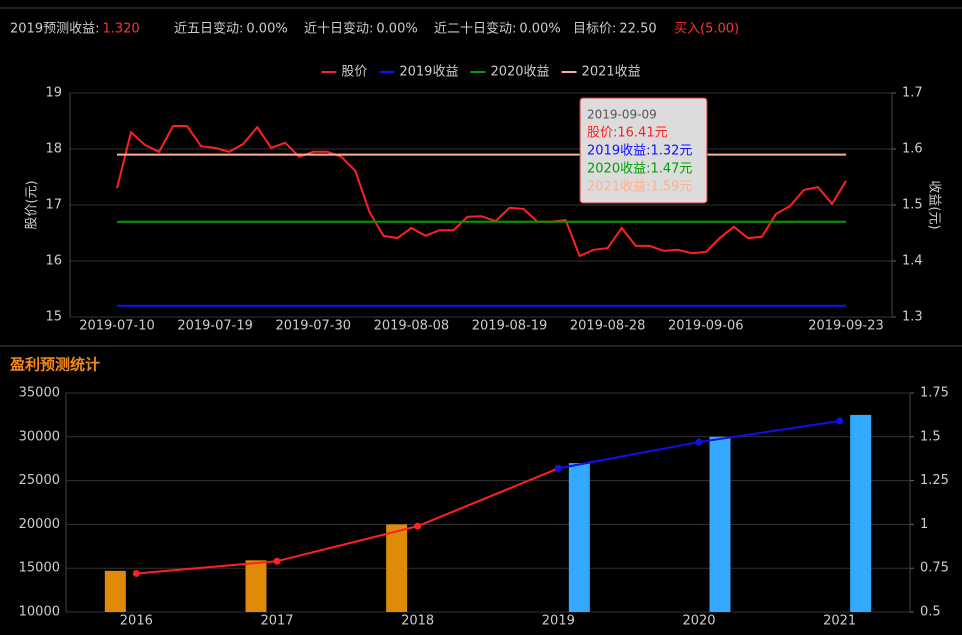 The height and width of the screenshot is (635, 962). Describe the element at coordinates (930, 612) in the screenshot. I see `y2-tick-label: 0.5` at that location.